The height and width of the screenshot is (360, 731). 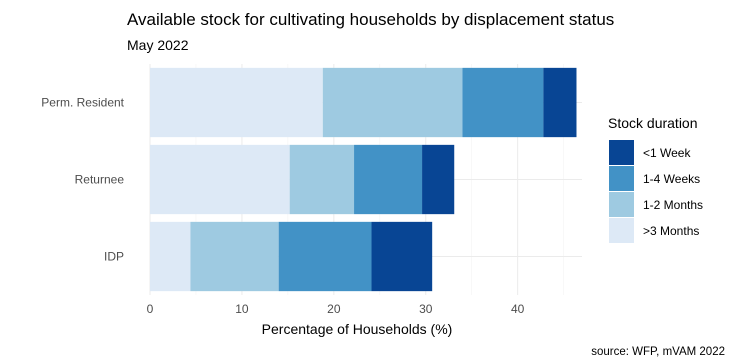 I want to click on category-label: IDP, so click(x=114, y=257).